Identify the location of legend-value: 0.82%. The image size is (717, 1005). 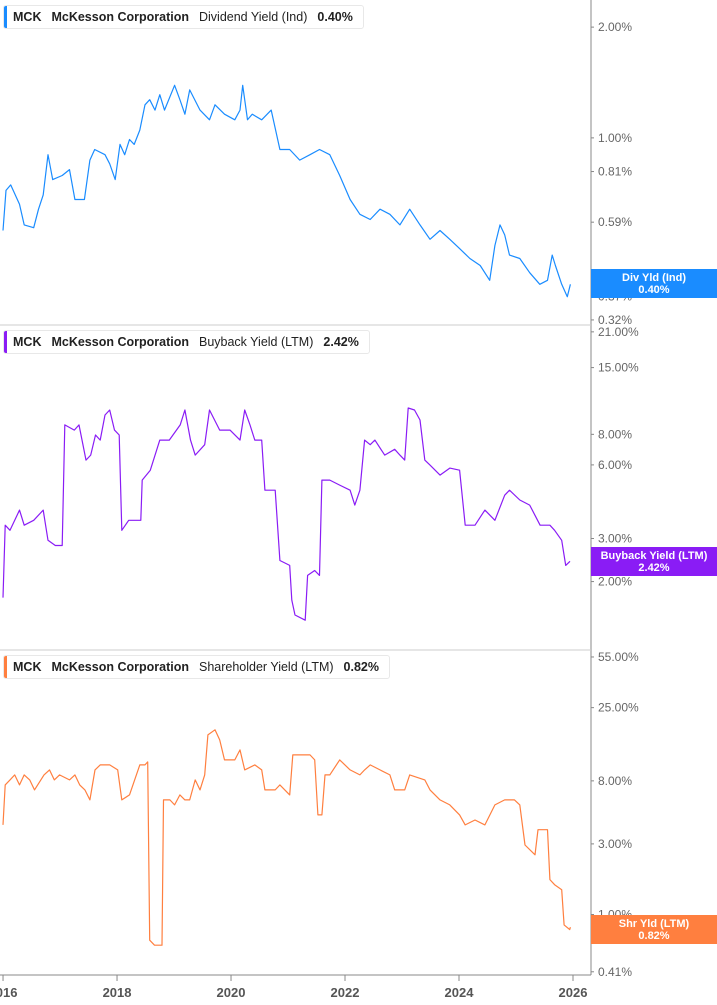
(361, 667).